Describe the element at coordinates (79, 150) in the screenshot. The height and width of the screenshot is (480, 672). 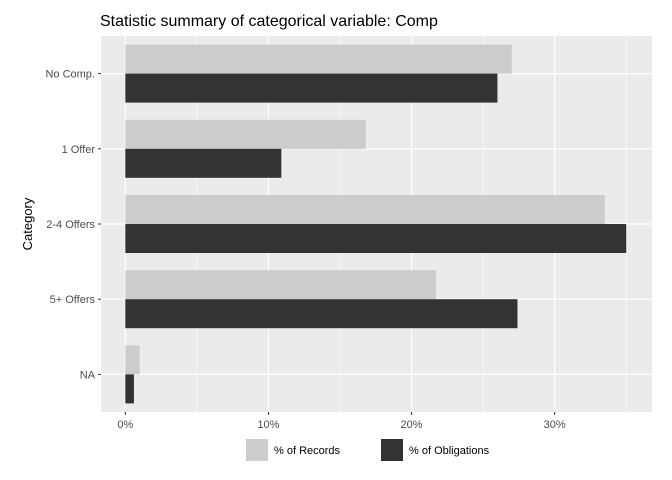
I see `y-tick-label: 1 Offer` at that location.